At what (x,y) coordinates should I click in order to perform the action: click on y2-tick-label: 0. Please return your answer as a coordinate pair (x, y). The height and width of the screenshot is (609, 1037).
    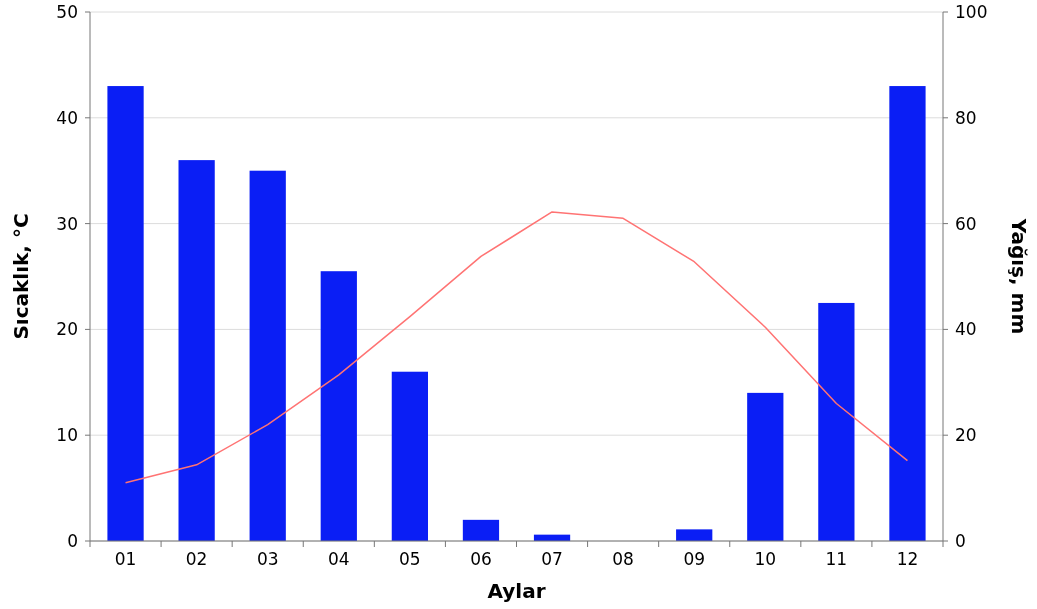
    Looking at the image, I should click on (960, 540).